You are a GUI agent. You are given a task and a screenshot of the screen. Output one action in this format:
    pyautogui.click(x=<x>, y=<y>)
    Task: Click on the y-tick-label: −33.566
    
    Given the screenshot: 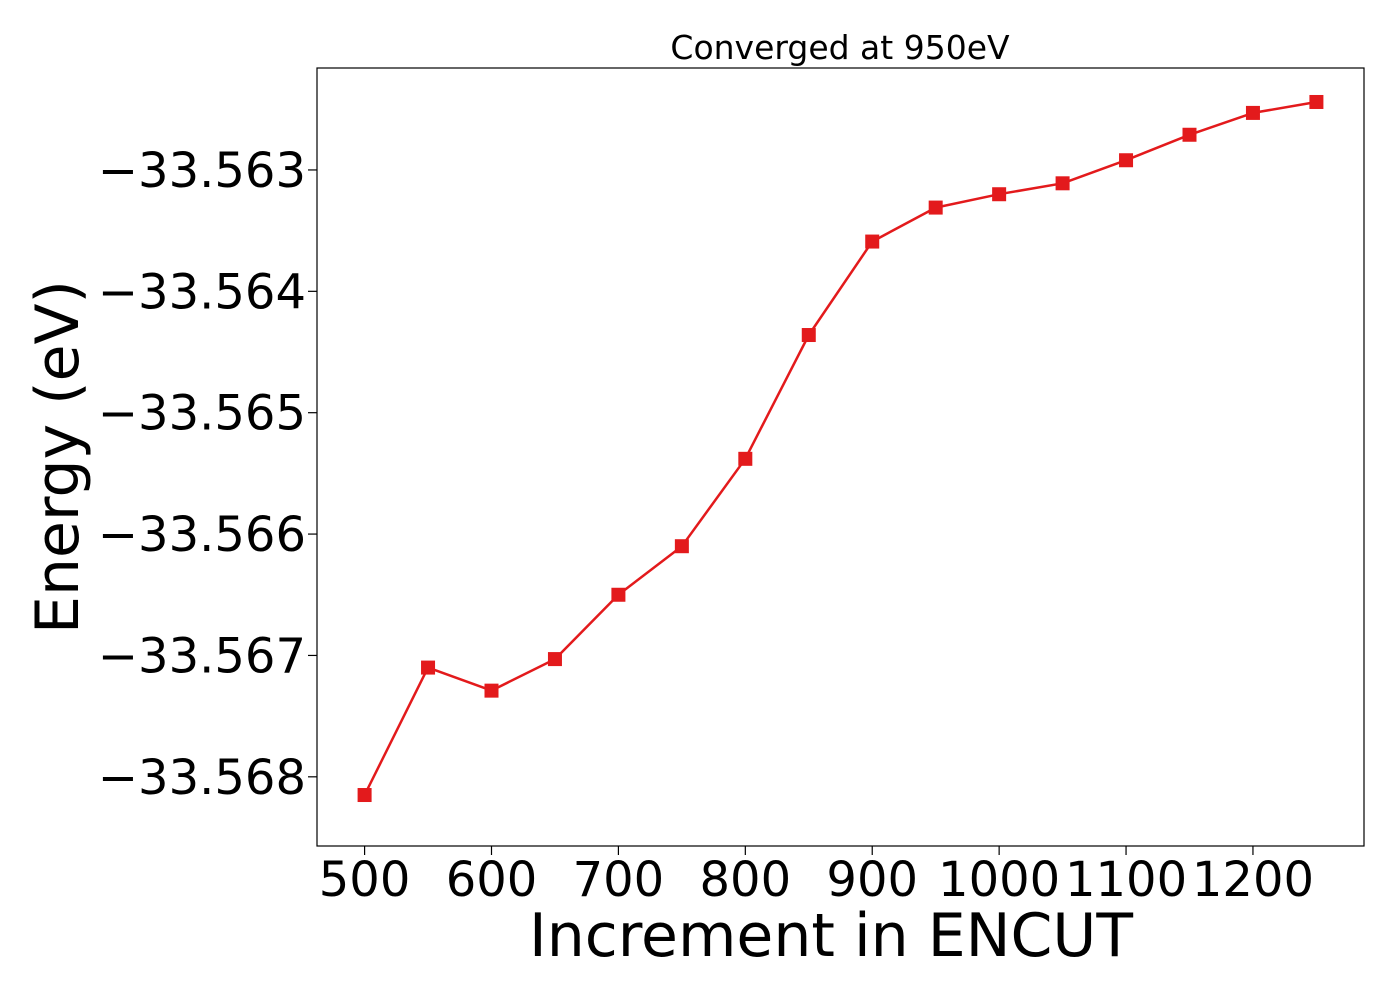 What is the action you would take?
    pyautogui.click(x=202, y=535)
    